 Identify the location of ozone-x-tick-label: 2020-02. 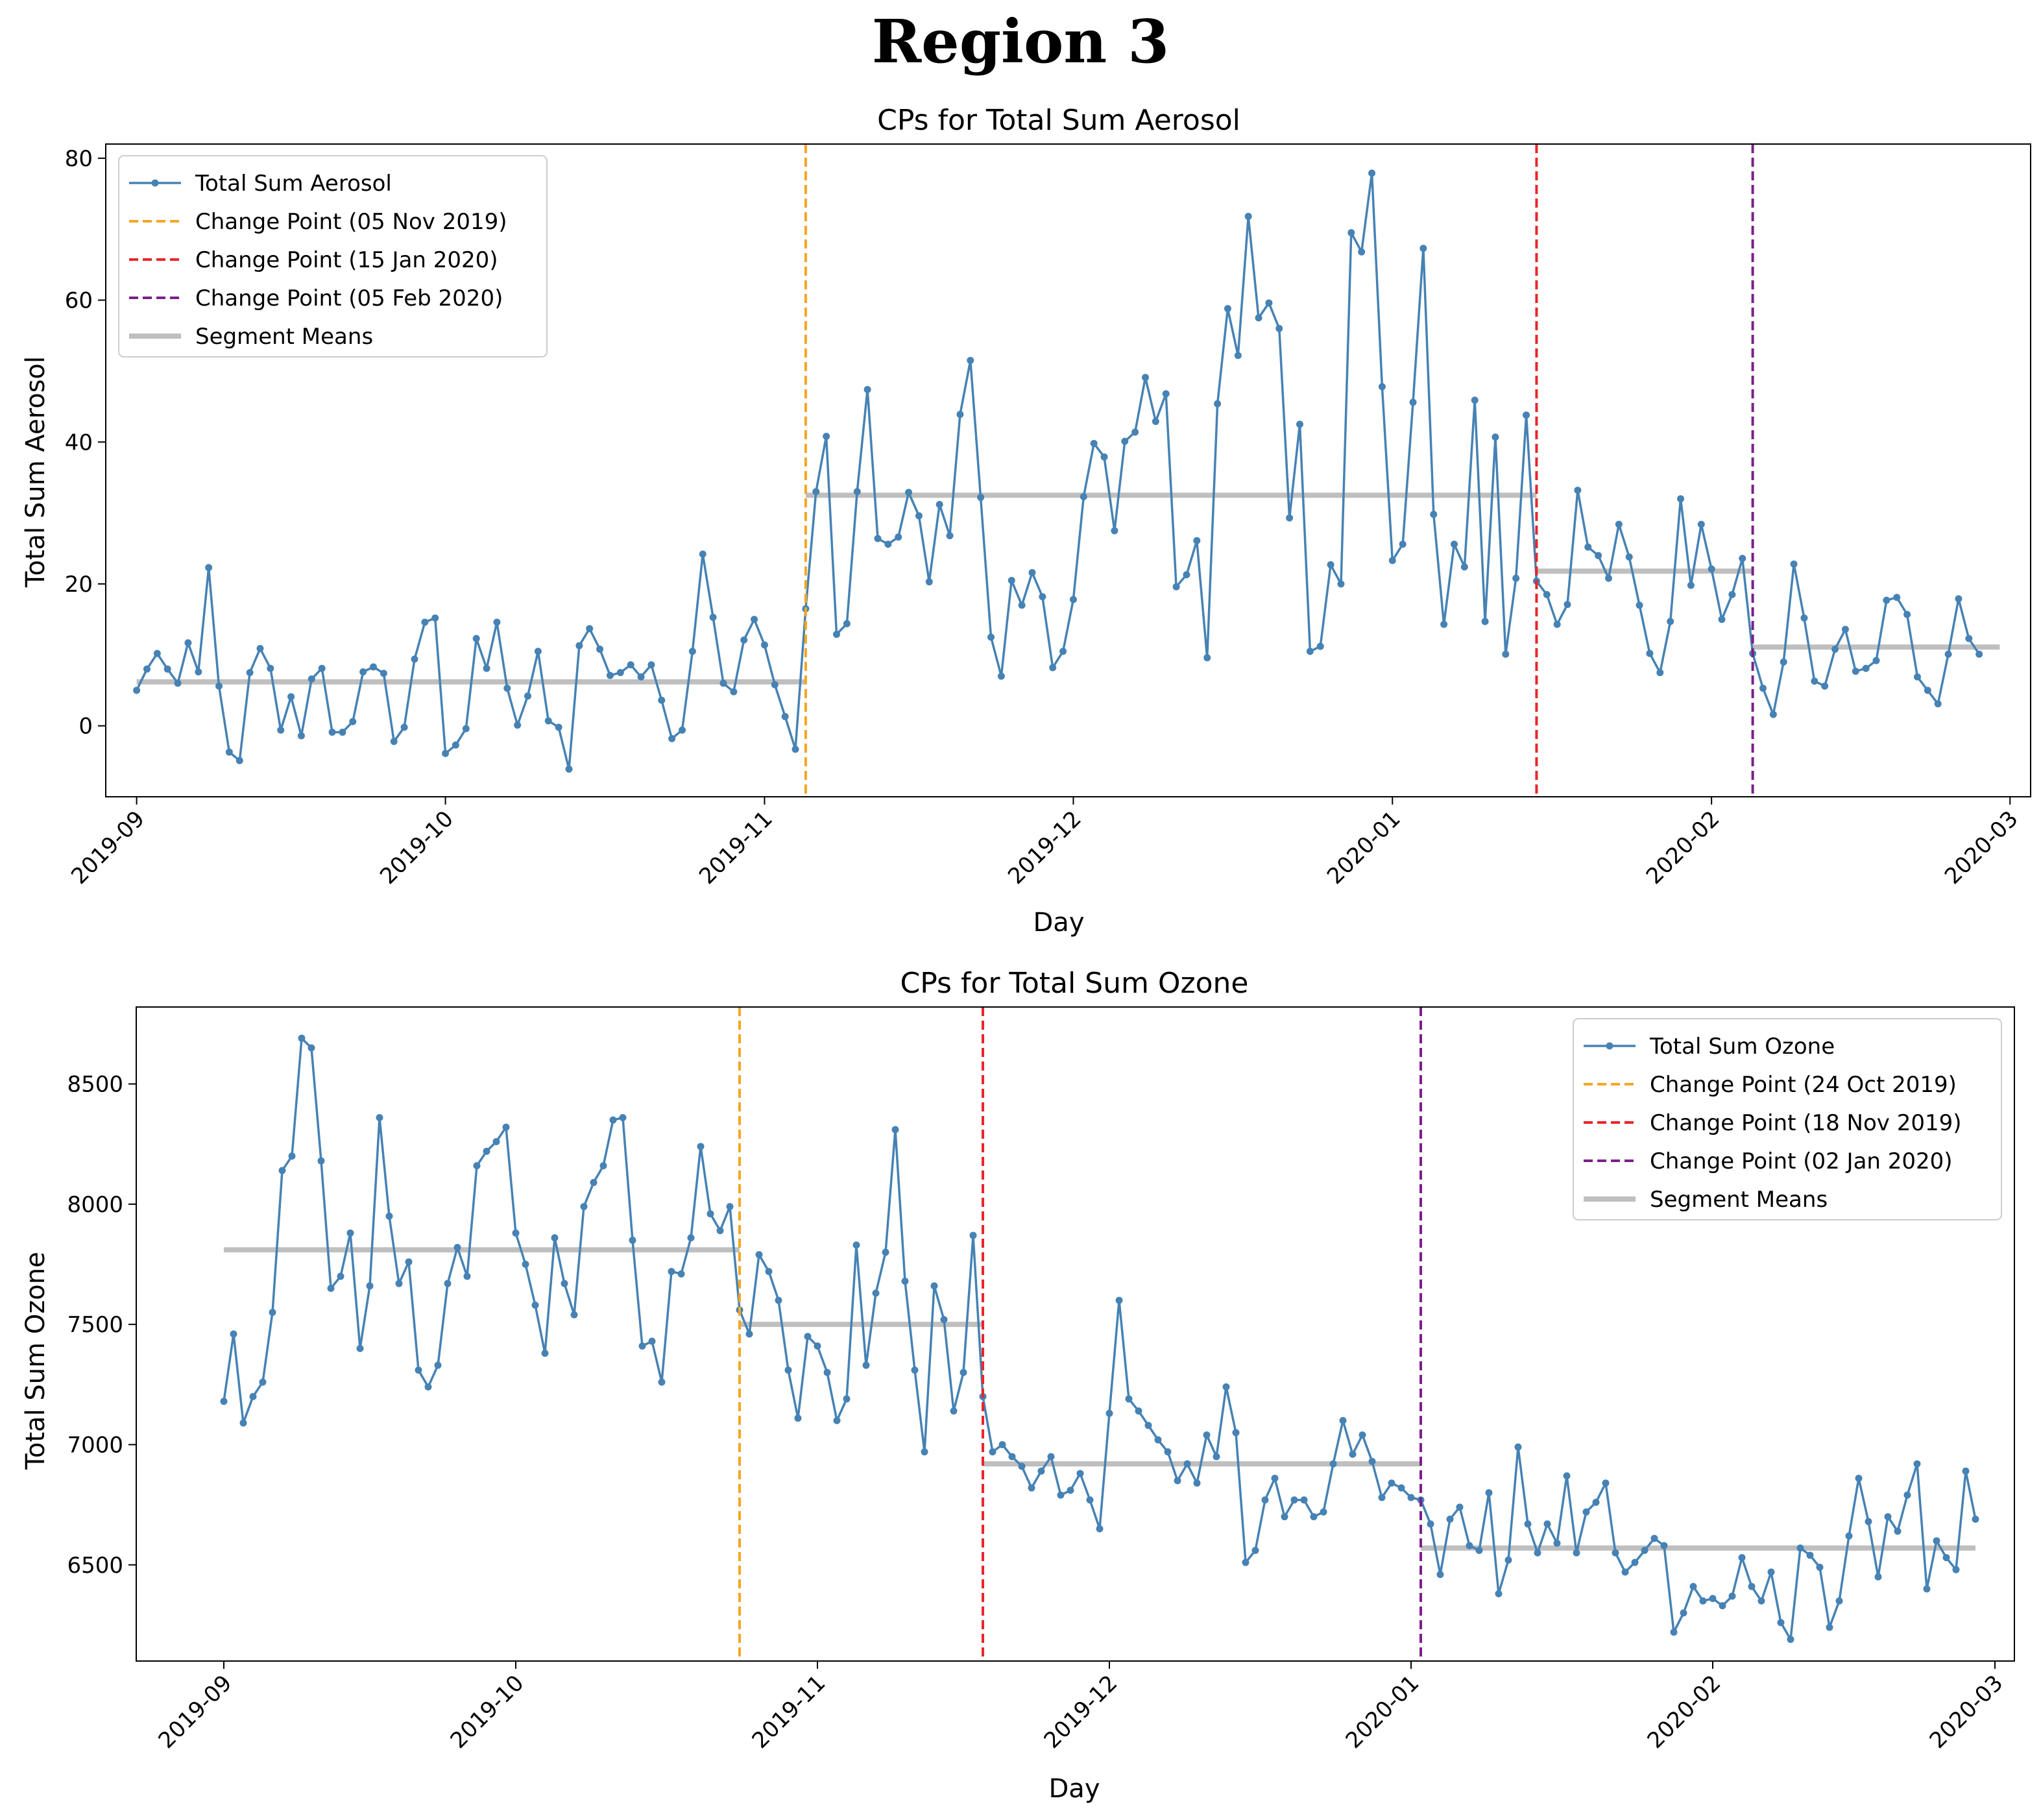
(1684, 1712).